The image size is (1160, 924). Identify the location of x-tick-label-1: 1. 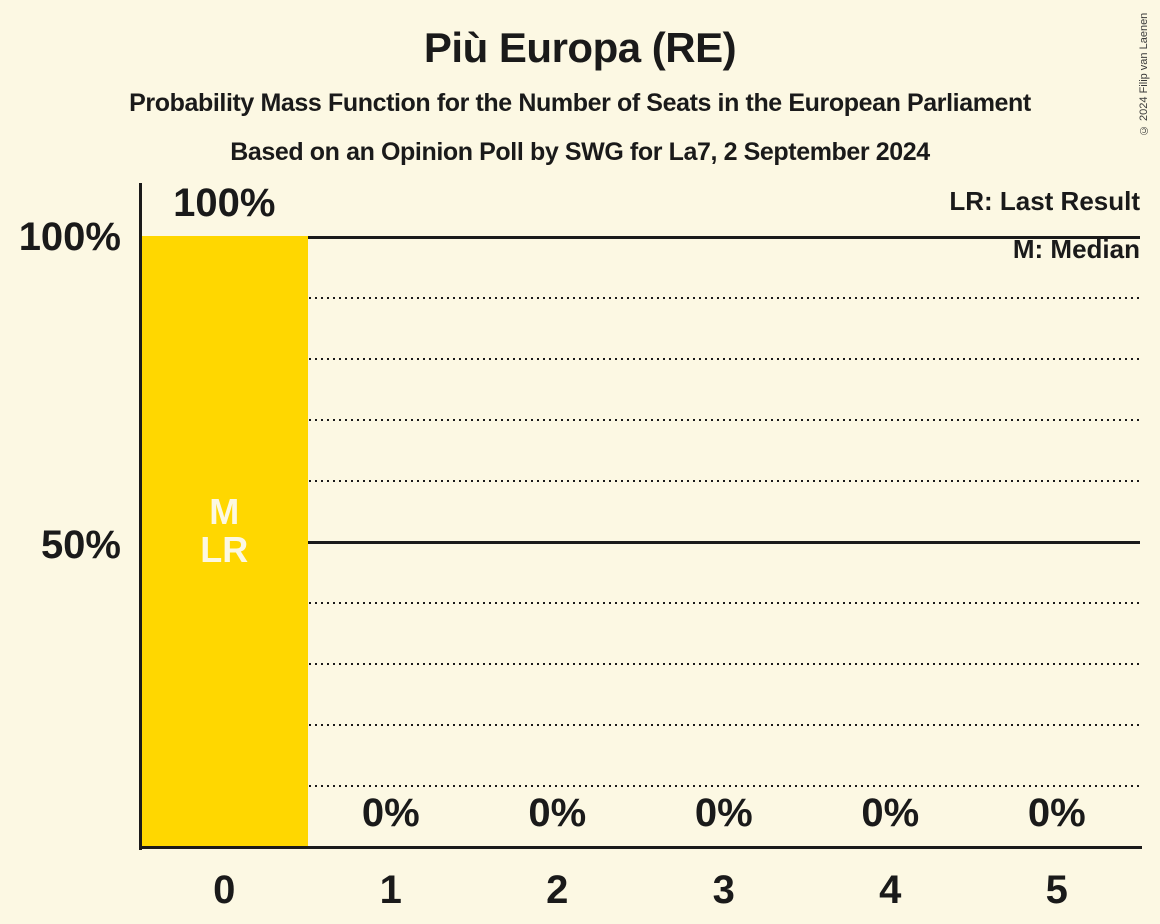
(390, 890).